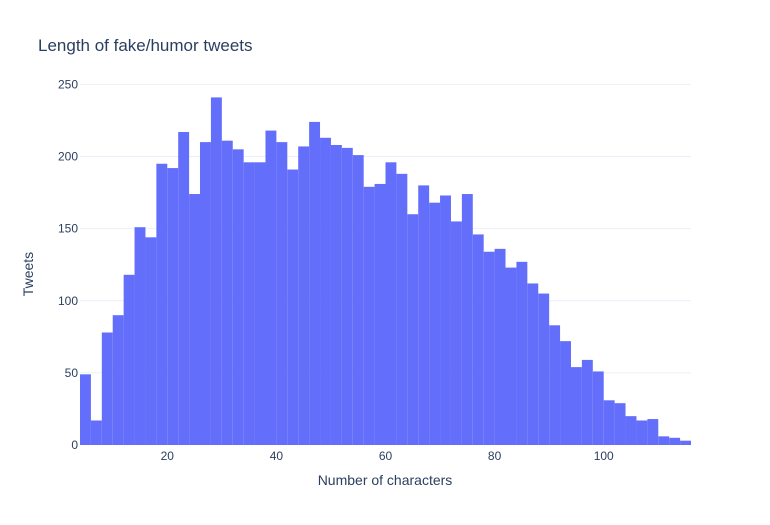 The width and height of the screenshot is (770, 525). What do you see at coordinates (145, 45) in the screenshot?
I see `chart-title: Length of fake/humor tweets` at bounding box center [145, 45].